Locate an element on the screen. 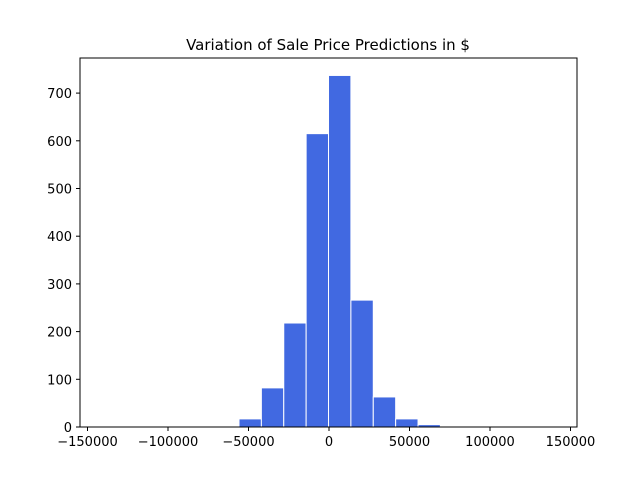 The height and width of the screenshot is (480, 640). x-tick-label: 0 is located at coordinates (329, 442).